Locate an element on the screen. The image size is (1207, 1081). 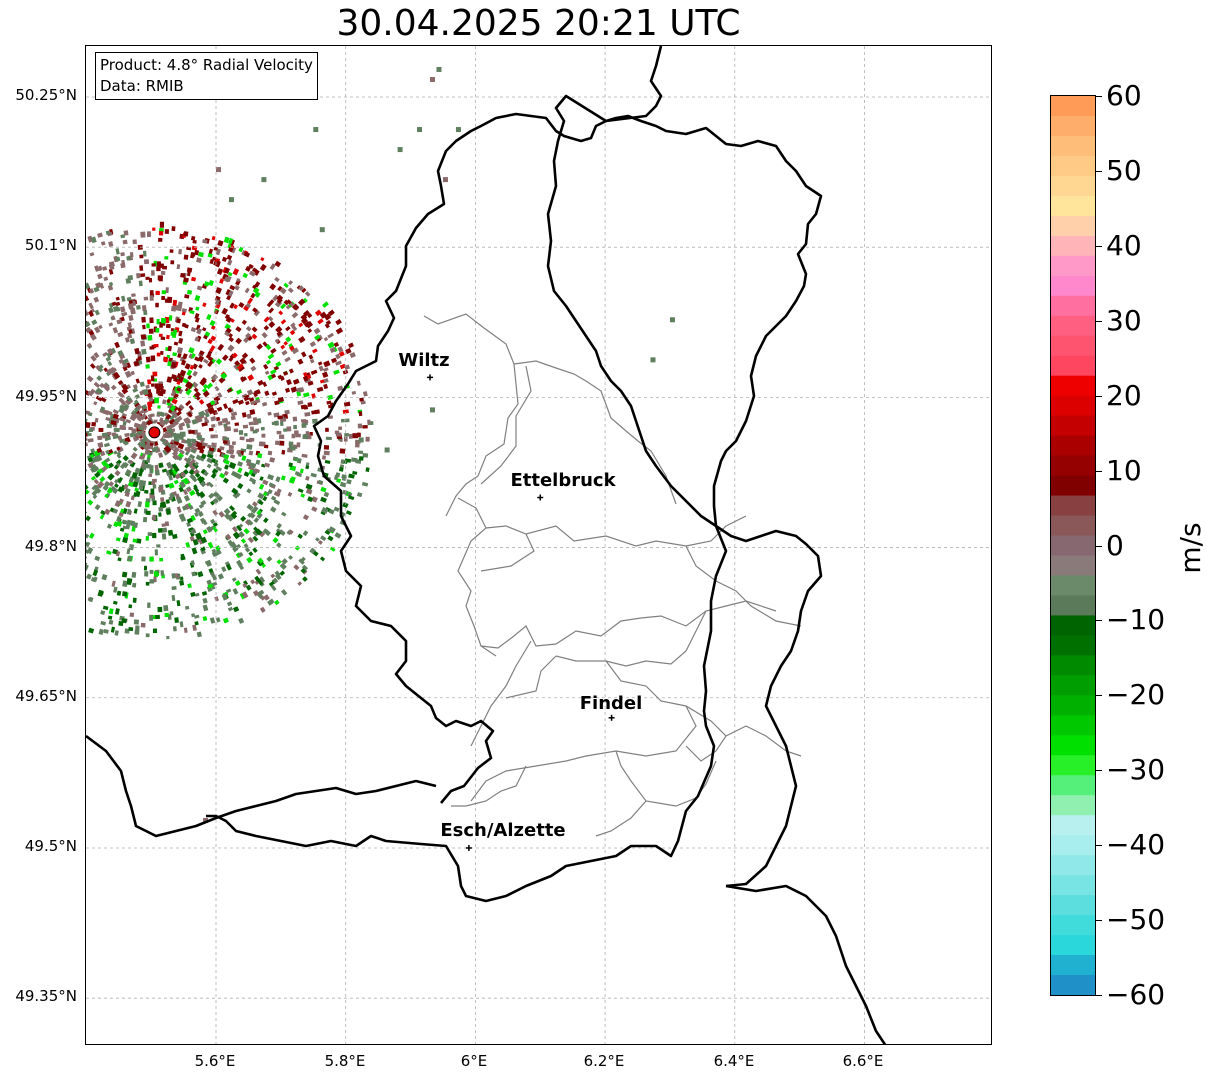
lon-label: 6.2°E is located at coordinates (604, 1061).